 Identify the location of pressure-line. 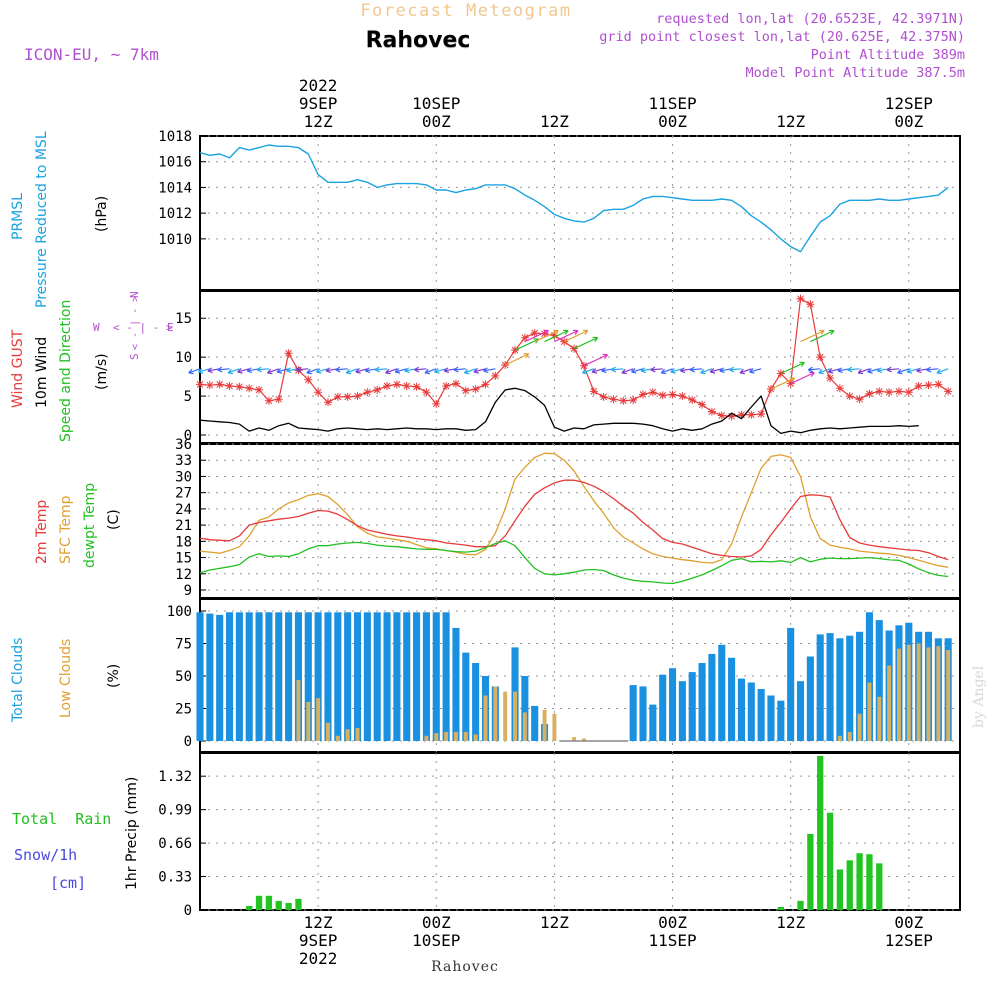
(574, 198).